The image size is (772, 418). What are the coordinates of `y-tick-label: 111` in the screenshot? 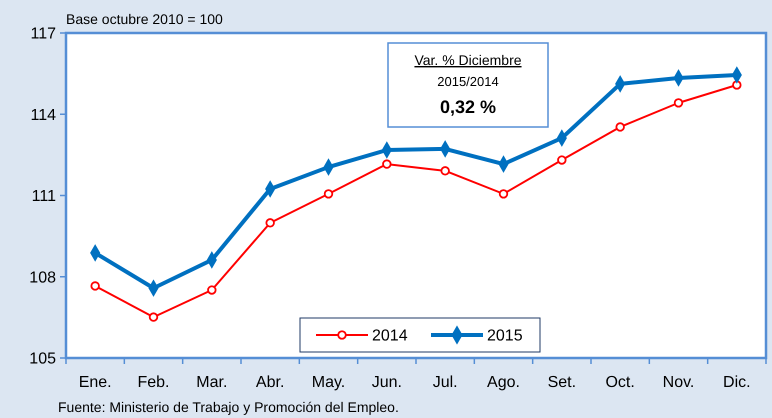 It's located at (44, 197).